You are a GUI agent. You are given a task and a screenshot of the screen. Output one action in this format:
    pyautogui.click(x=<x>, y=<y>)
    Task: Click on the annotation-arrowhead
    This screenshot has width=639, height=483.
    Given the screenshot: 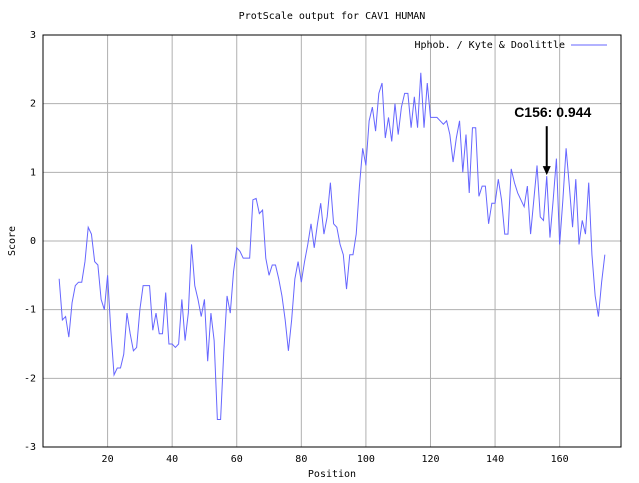 What is the action you would take?
    pyautogui.click(x=546, y=171)
    